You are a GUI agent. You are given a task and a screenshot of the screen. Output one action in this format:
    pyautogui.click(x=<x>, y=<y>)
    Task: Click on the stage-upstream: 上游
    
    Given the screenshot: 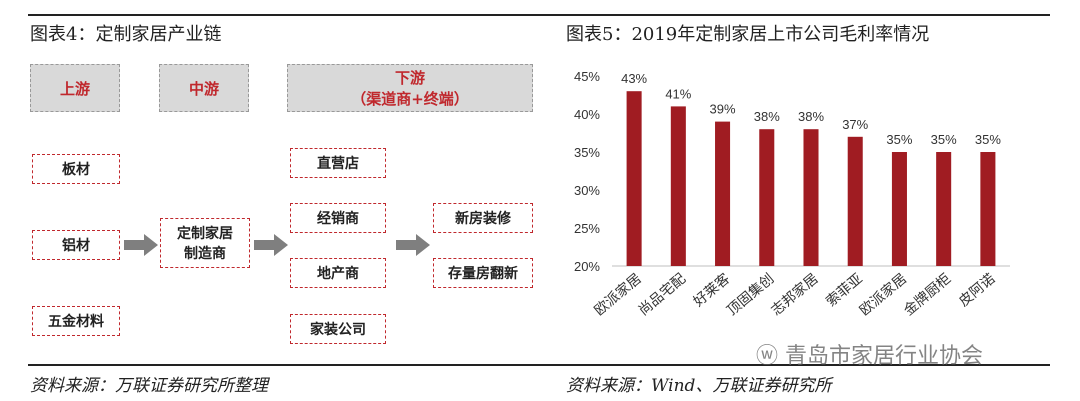 What is the action you would take?
    pyautogui.click(x=75, y=88)
    